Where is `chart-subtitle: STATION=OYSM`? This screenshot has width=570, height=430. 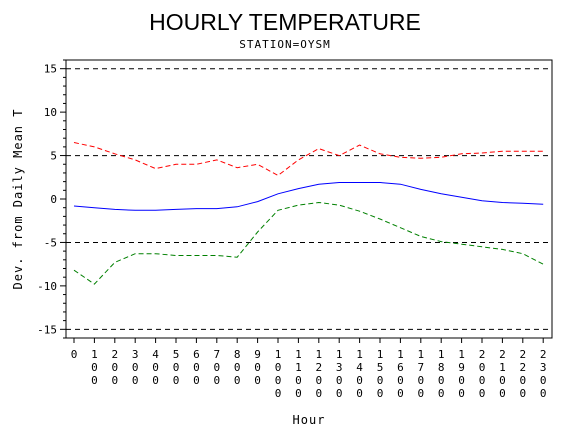
chart-subtitle: STATION=OYSM is located at coordinates (284, 44).